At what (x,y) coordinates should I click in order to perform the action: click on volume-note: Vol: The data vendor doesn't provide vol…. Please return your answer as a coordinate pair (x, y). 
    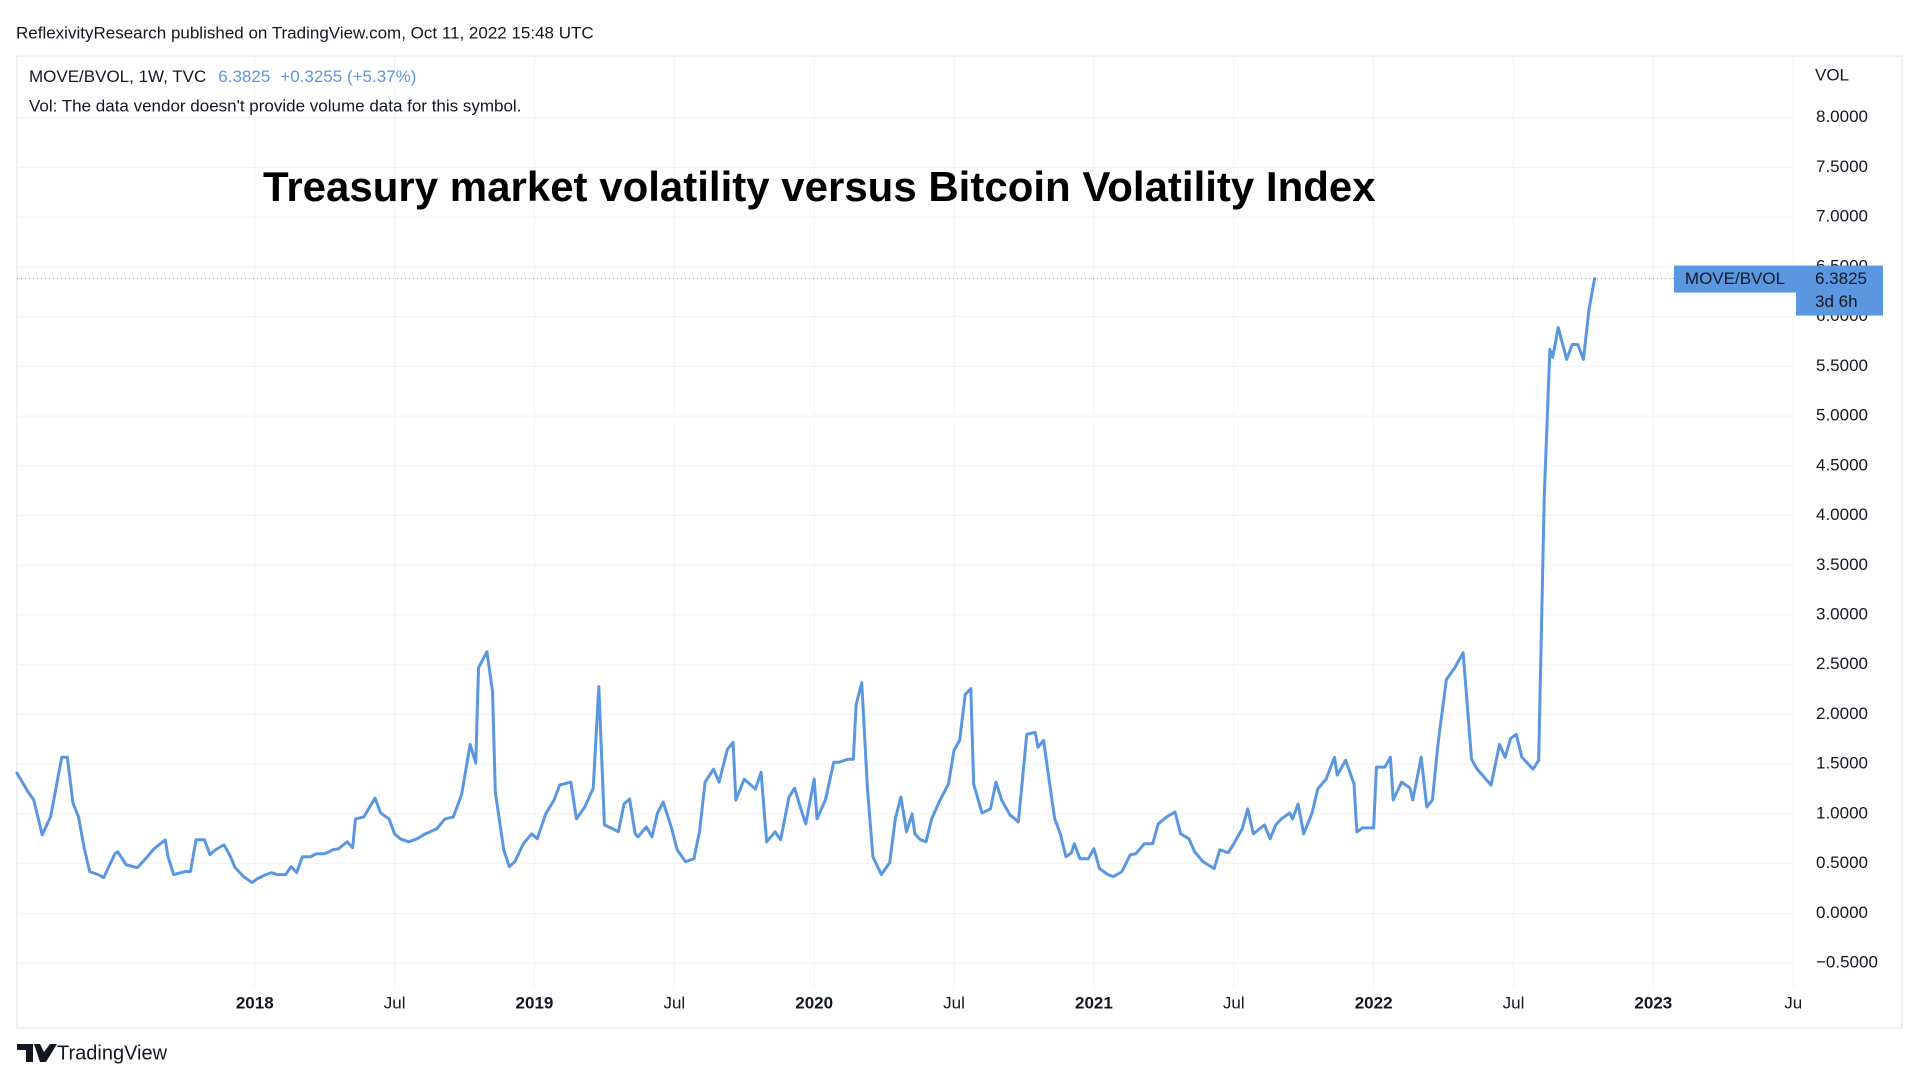
    Looking at the image, I should click on (275, 105).